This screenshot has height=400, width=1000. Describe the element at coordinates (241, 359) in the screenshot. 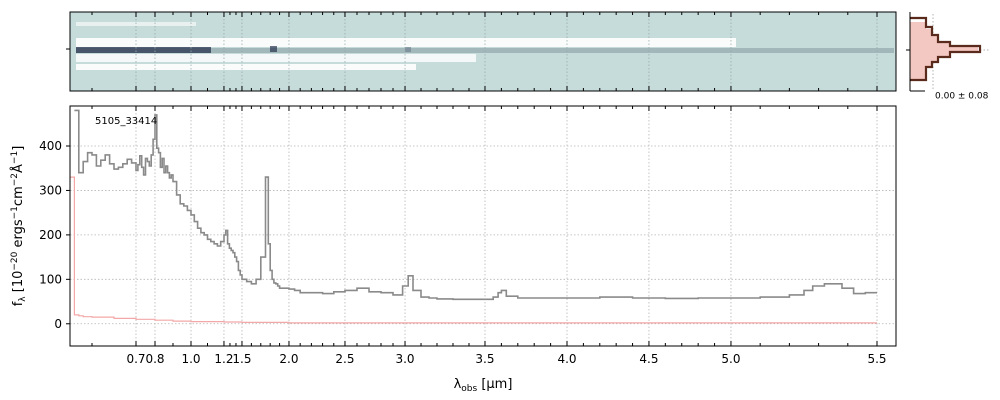

I see `x-tick-label: 1.5` at that location.